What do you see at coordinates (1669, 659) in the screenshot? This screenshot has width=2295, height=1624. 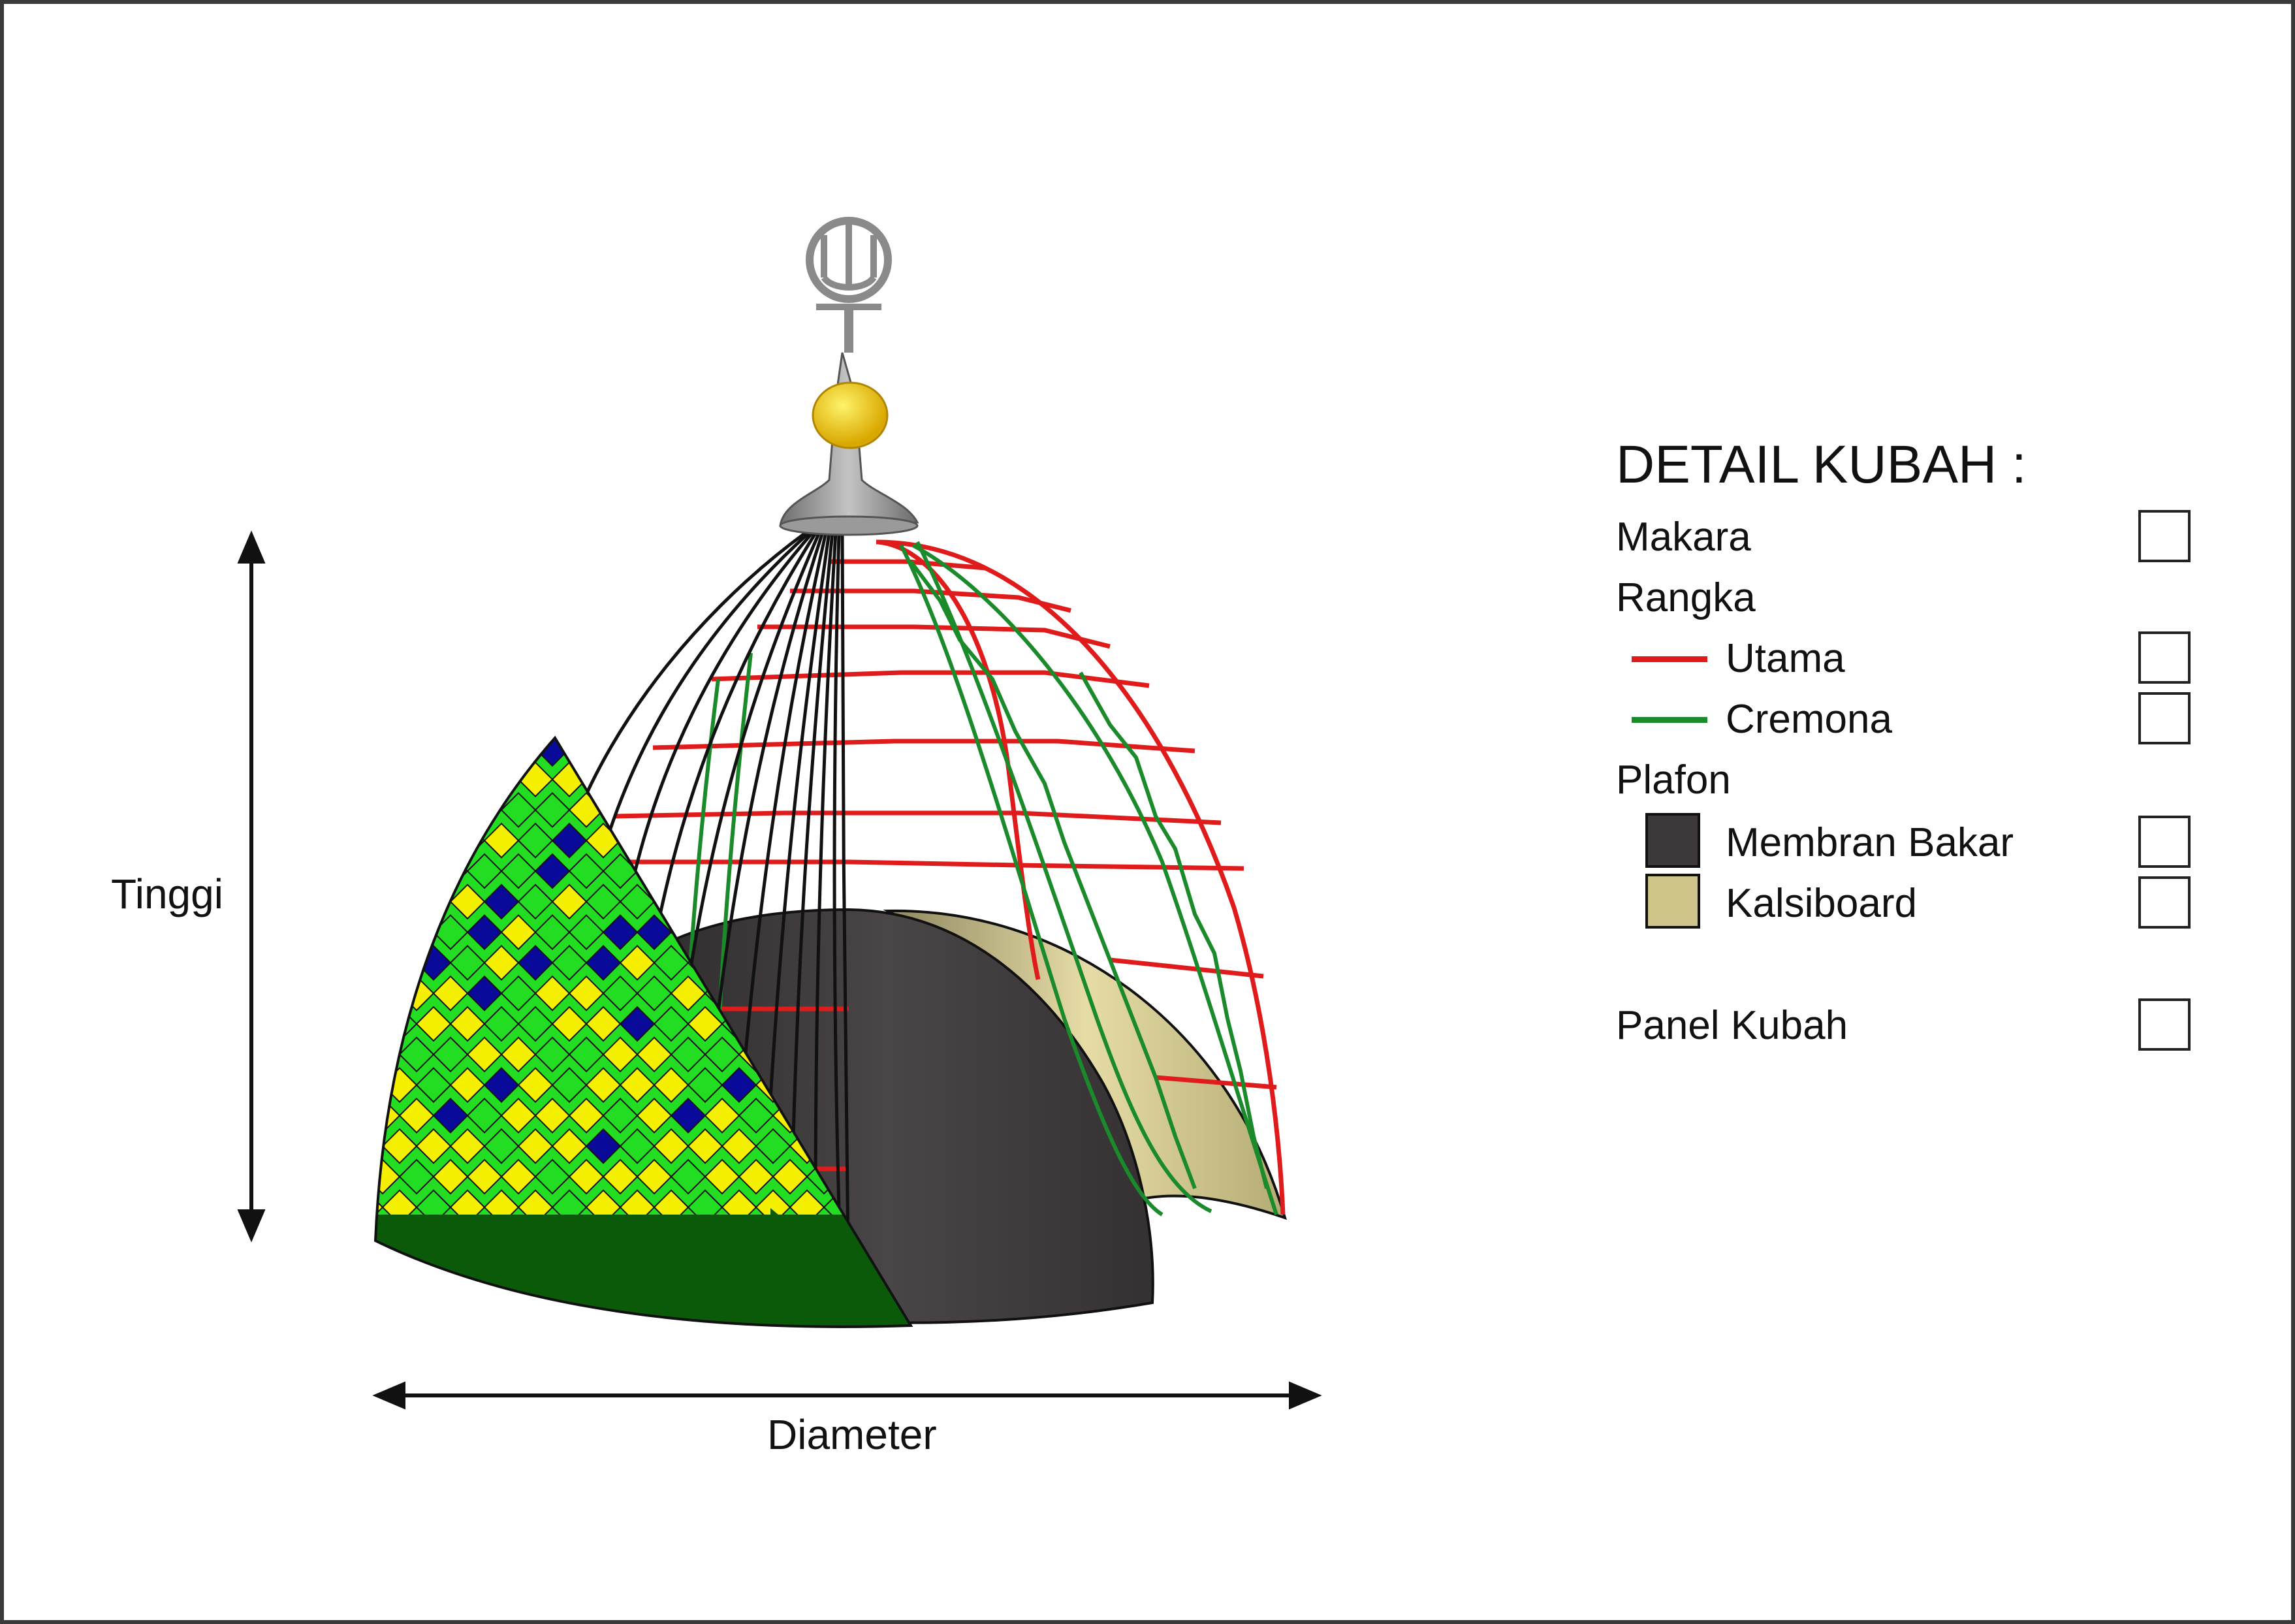 I see `utama-line-swatch` at bounding box center [1669, 659].